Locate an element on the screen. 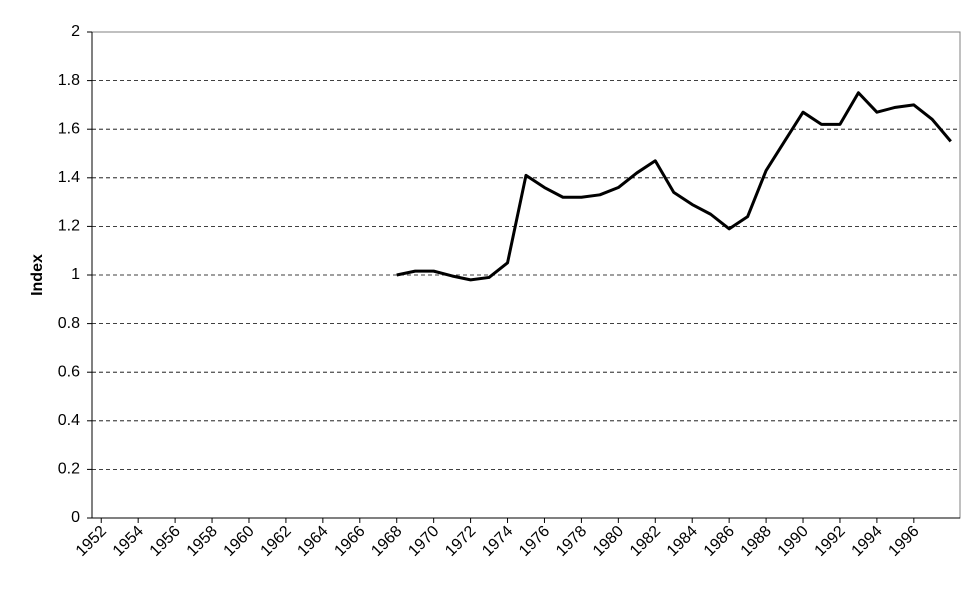 The width and height of the screenshot is (977, 605). x-tick-label: 1958 is located at coordinates (202, 541).